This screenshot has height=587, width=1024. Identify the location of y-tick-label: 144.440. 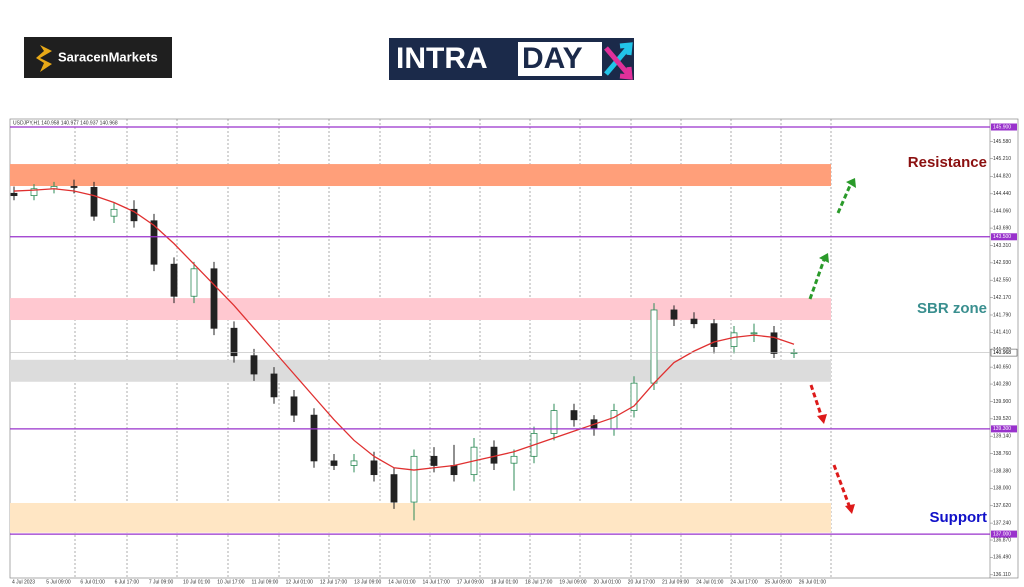
(1002, 194).